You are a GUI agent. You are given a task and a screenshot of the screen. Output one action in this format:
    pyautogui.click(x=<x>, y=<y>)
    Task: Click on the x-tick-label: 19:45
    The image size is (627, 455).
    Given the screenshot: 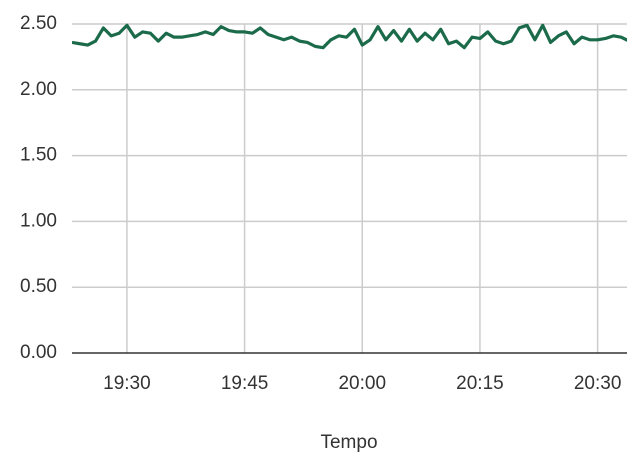 What is the action you would take?
    pyautogui.click(x=245, y=383)
    